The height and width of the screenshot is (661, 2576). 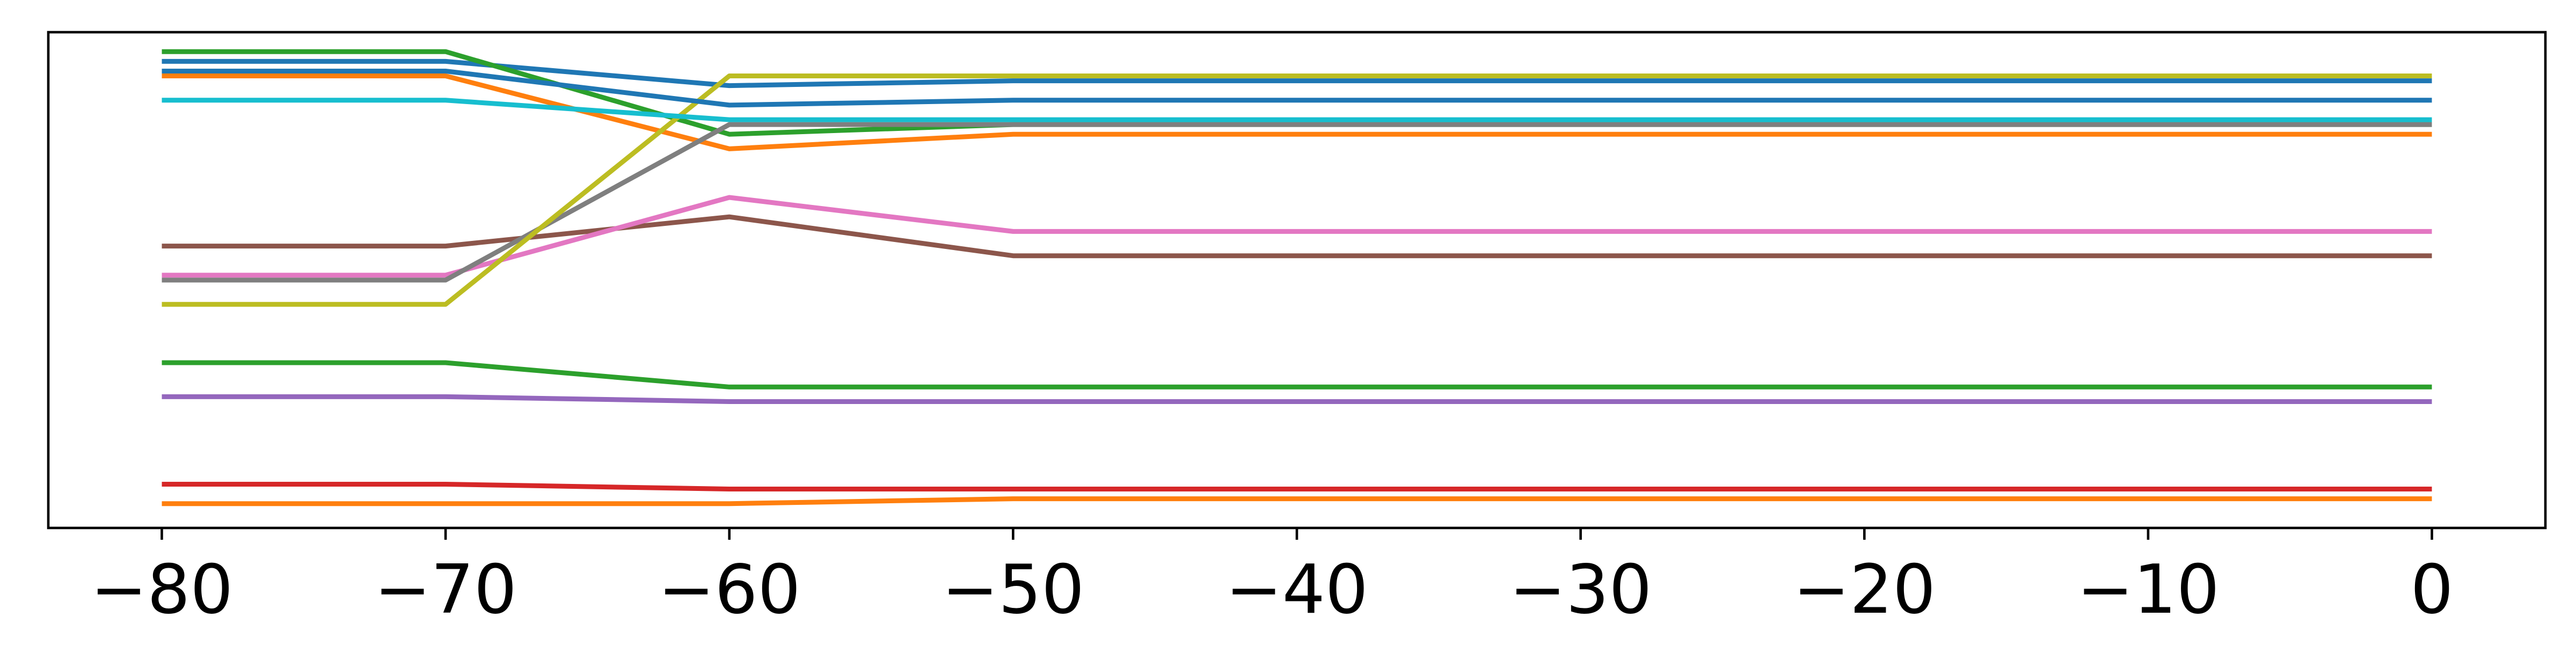 What do you see at coordinates (445, 589) in the screenshot?
I see `x-tick-label: −70` at bounding box center [445, 589].